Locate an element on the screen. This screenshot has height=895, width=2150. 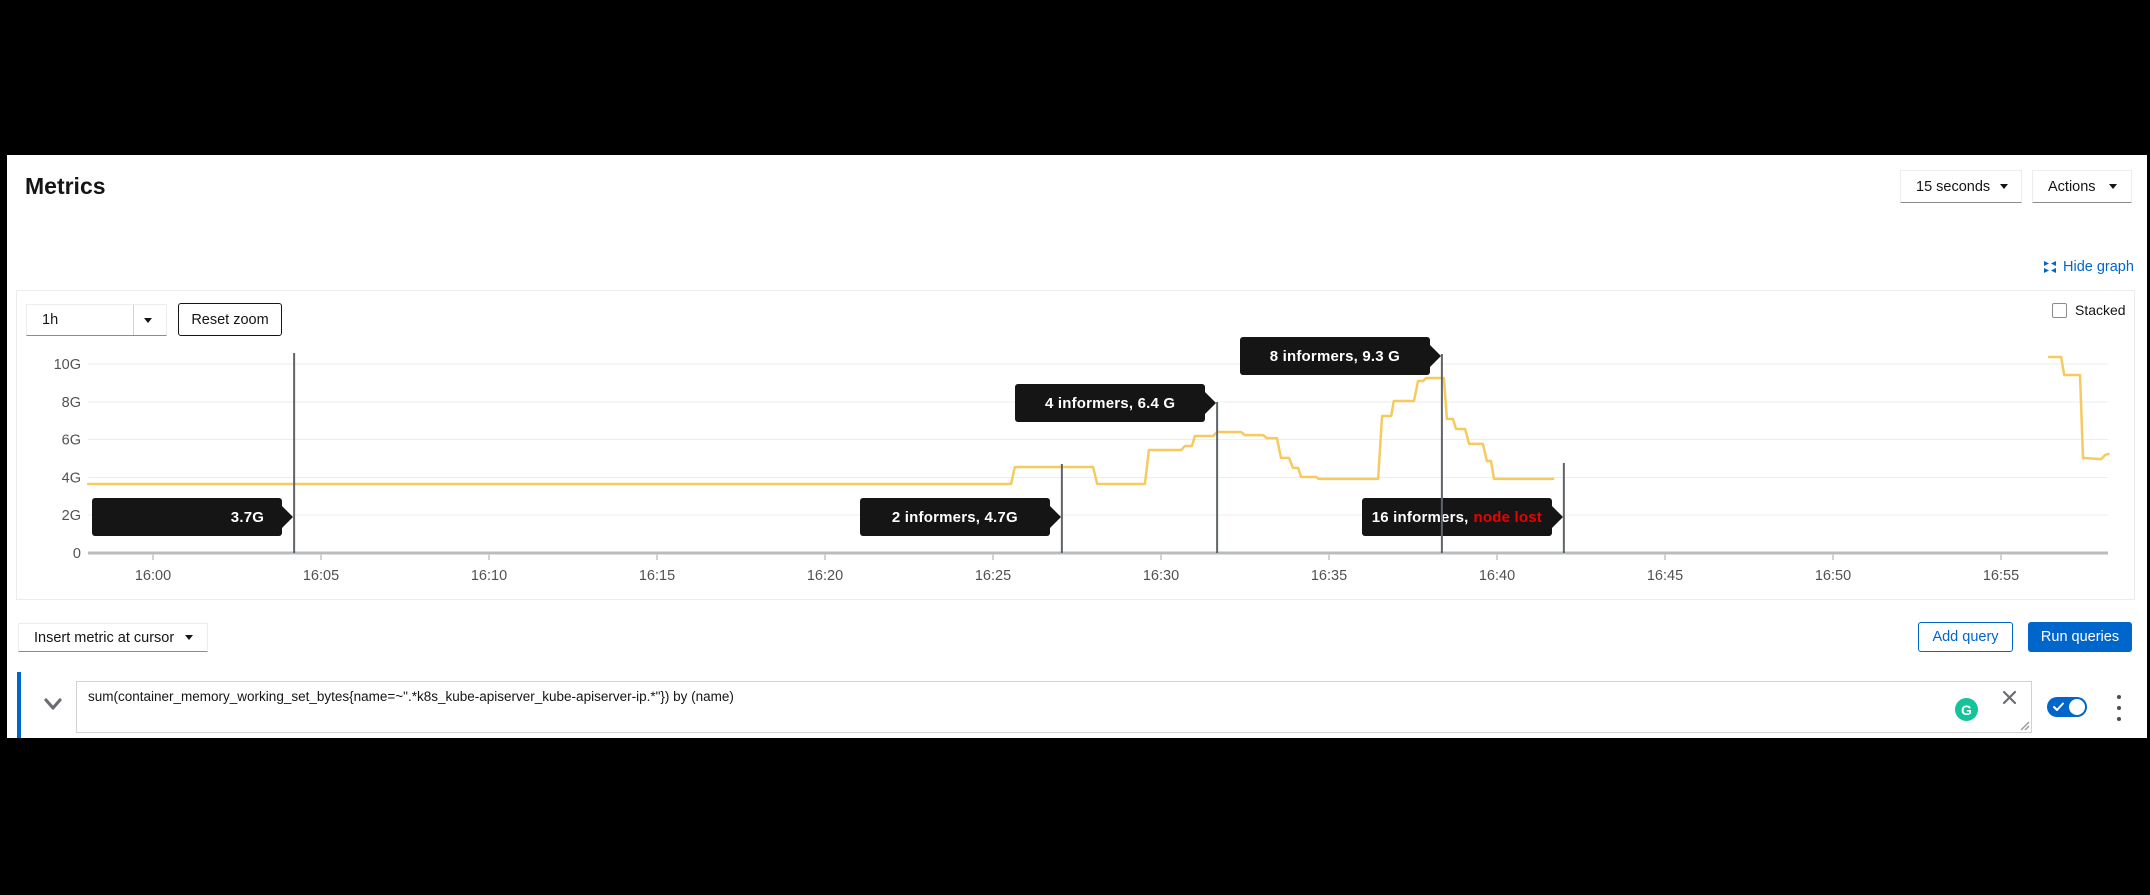
annotation-label: 8 informers, 9.3 G is located at coordinates (1335, 356).